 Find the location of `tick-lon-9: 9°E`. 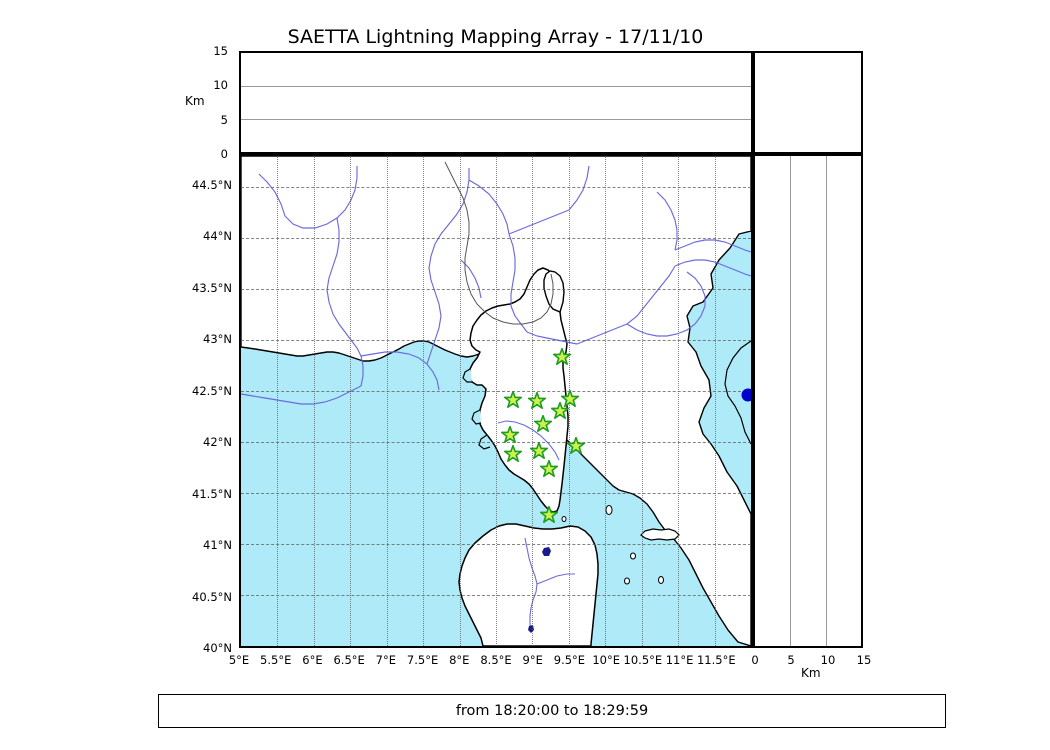

tick-lon-9: 9°E is located at coordinates (532, 660).